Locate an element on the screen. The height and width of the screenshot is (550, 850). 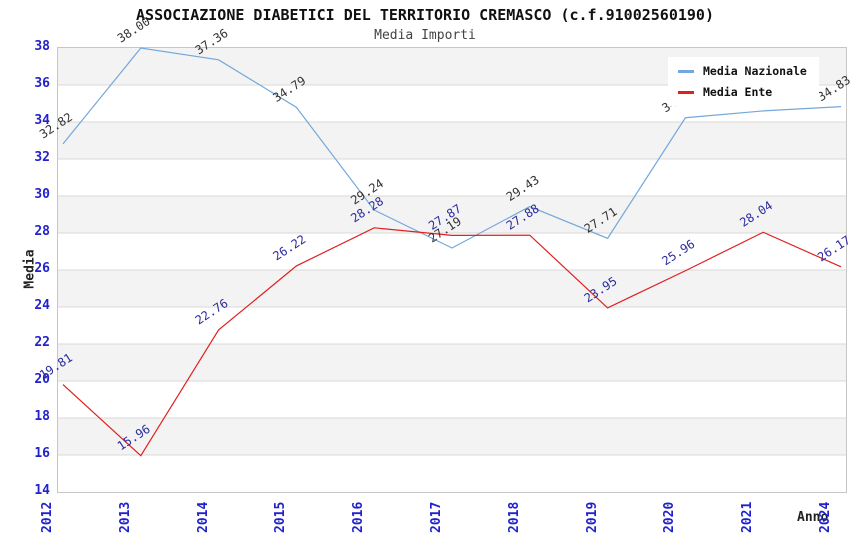
y-tick-label: 18 is located at coordinates (42, 416).